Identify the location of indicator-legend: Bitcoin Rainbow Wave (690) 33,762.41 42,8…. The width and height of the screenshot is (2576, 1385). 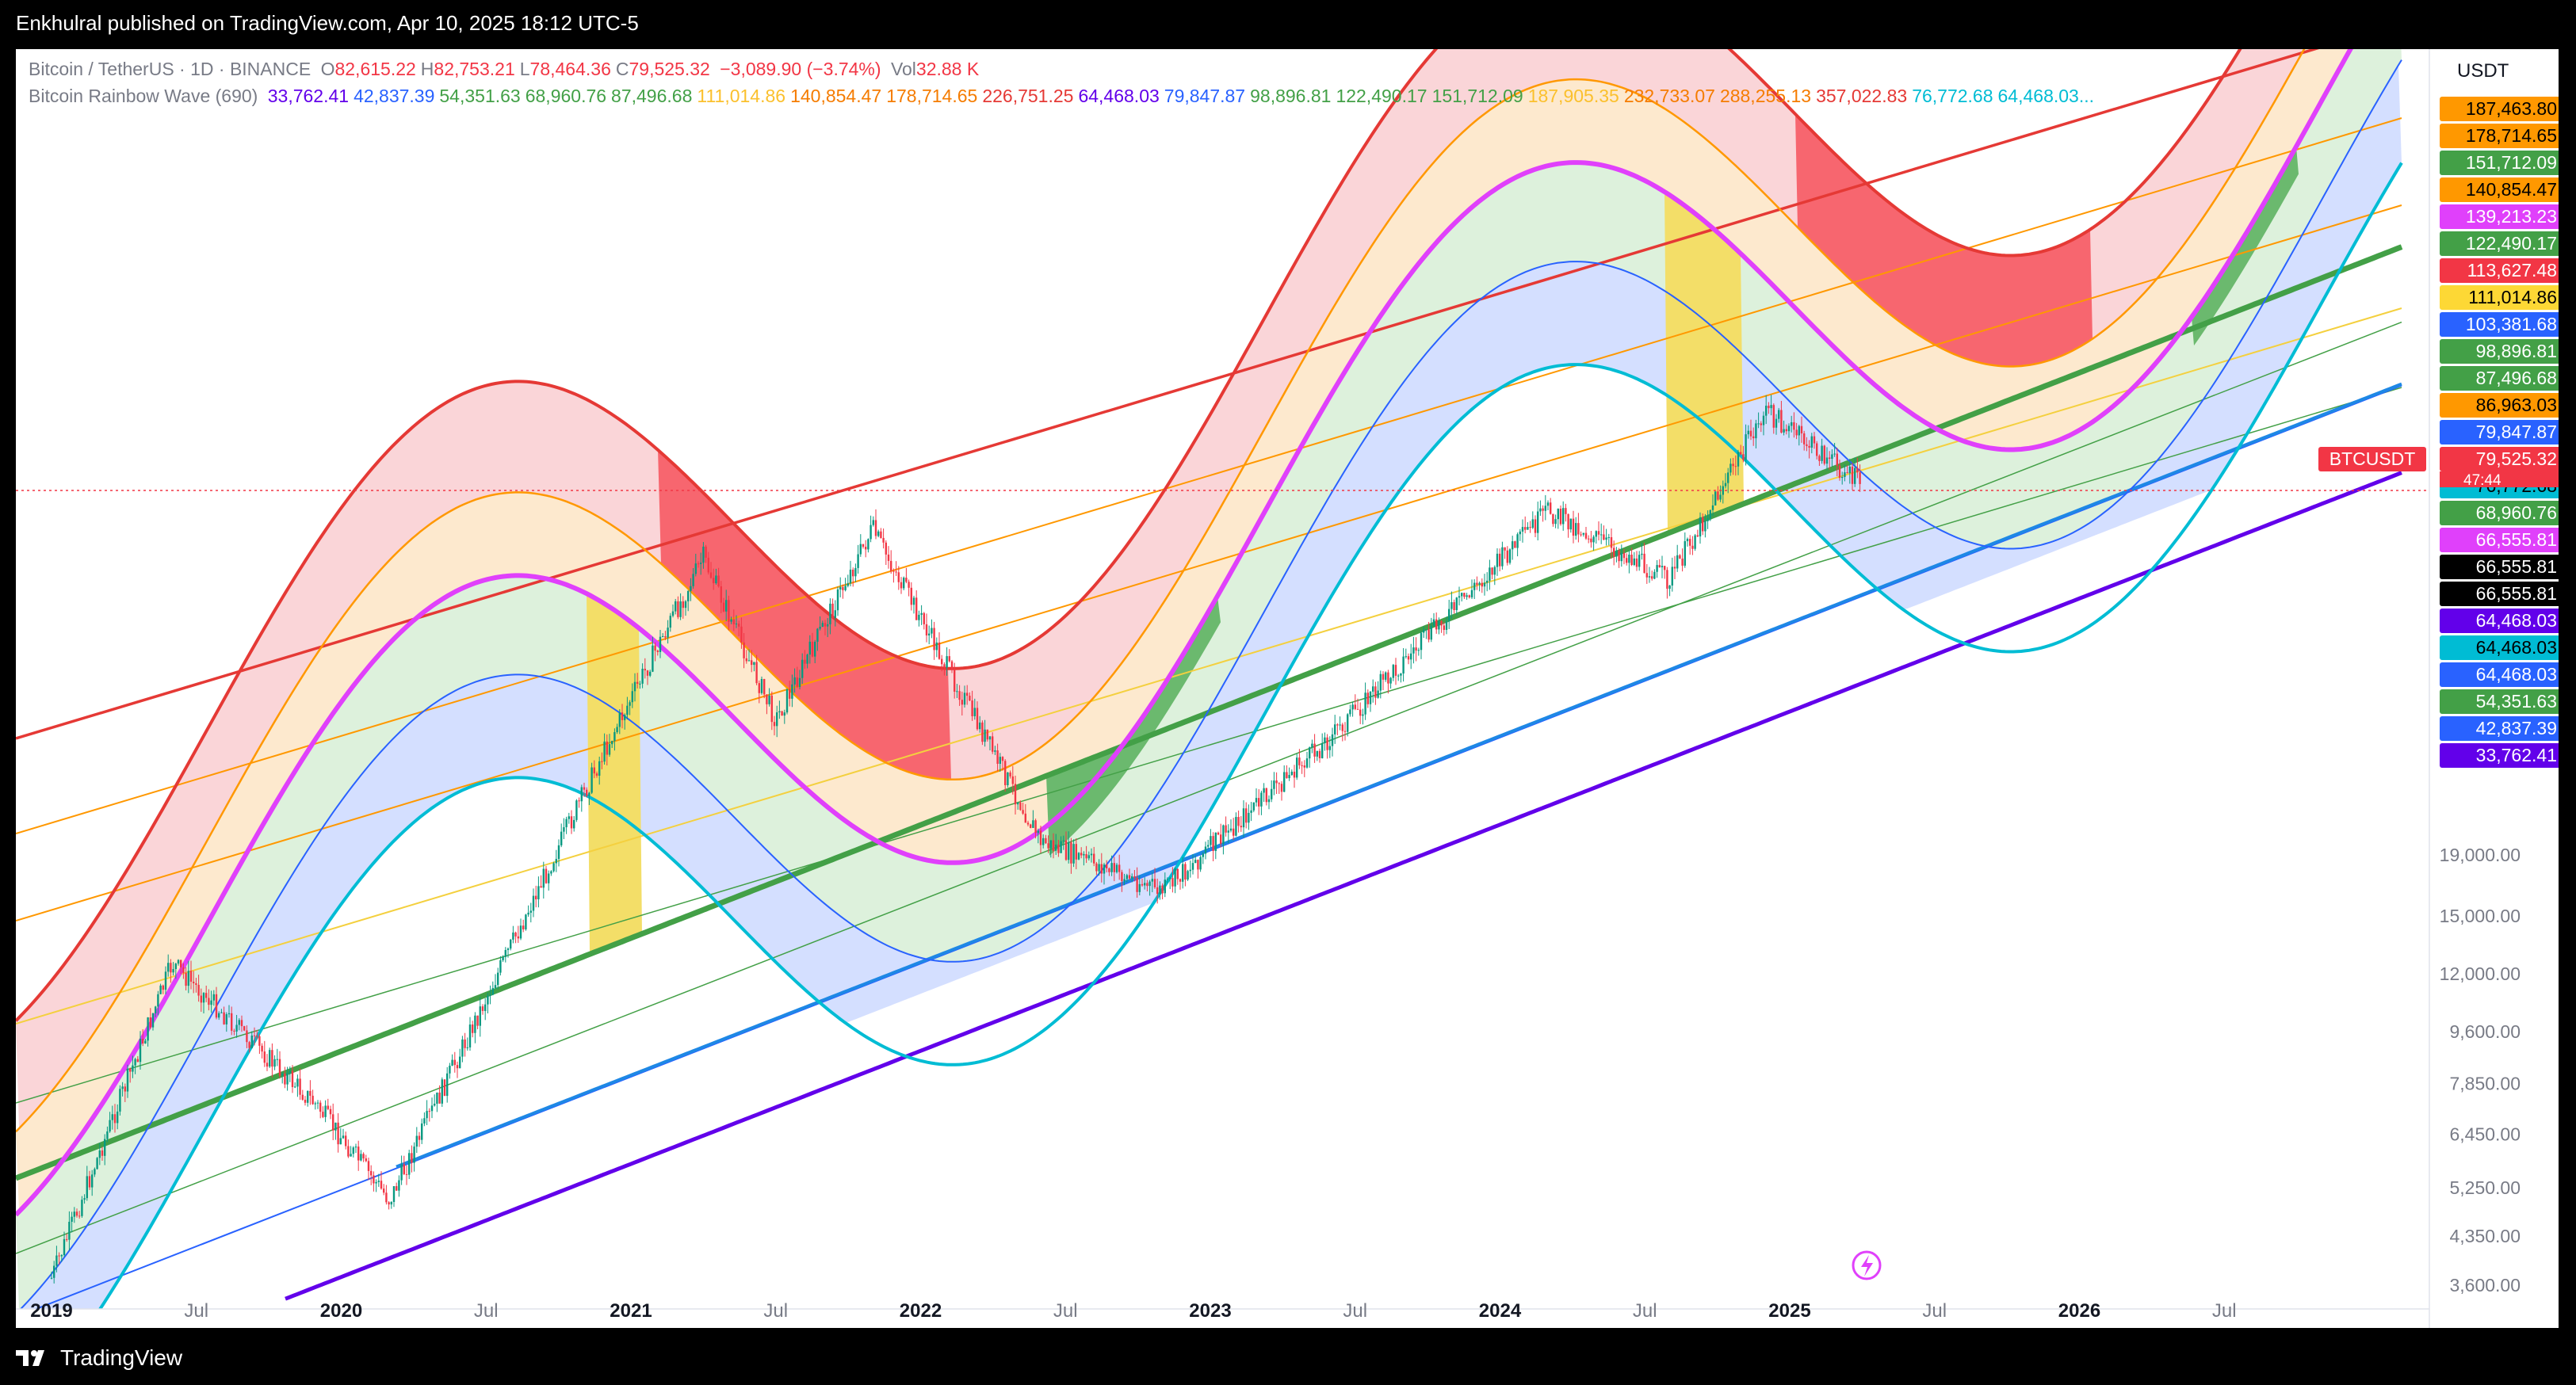
(1061, 96).